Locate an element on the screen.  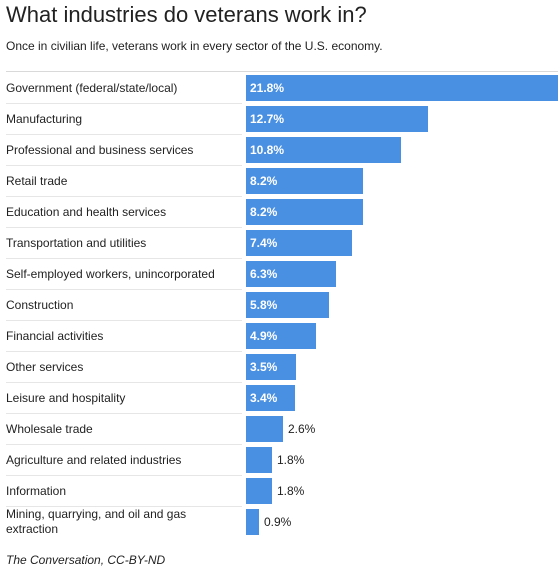
value-label: 2.6% is located at coordinates (302, 428).